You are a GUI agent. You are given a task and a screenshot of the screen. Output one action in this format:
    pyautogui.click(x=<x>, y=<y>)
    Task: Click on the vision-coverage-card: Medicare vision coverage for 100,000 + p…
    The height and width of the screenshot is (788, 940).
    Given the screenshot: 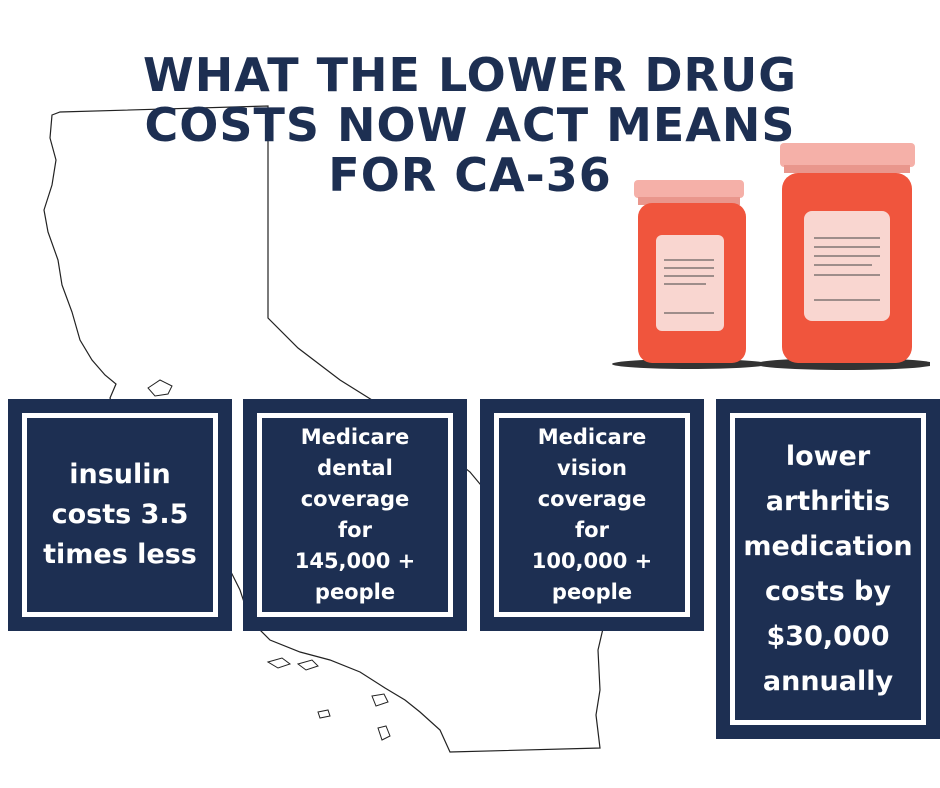 What is the action you would take?
    pyautogui.click(x=592, y=515)
    